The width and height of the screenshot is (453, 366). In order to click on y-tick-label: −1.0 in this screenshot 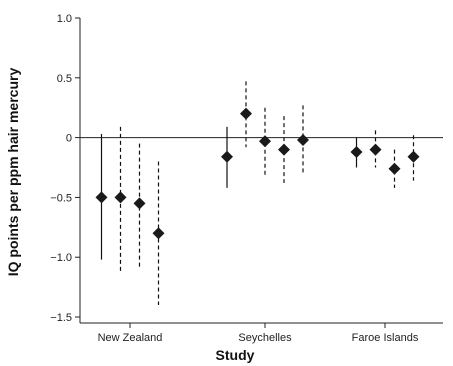, I will do `click(61, 258)`.